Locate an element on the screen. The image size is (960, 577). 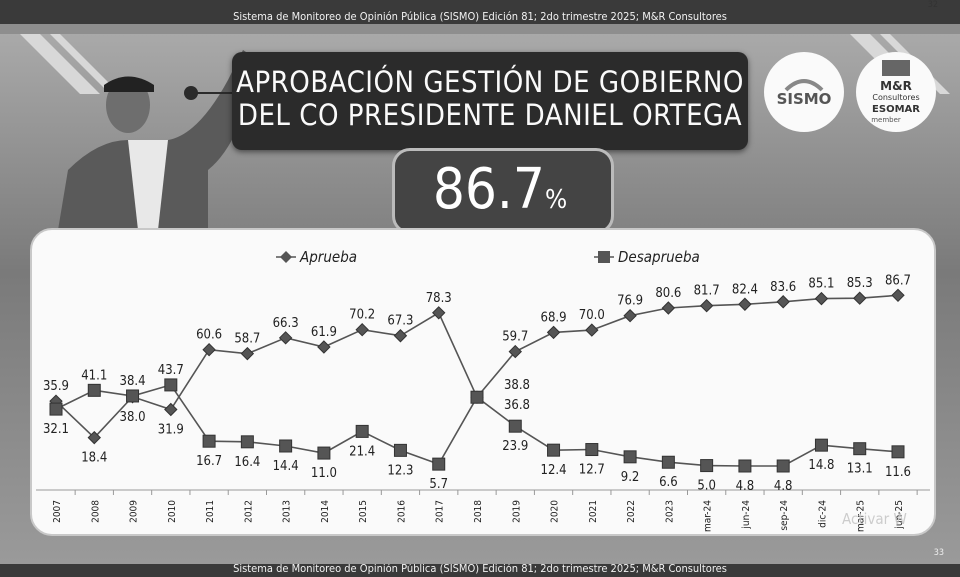
data-label-desaprueba: 32.1 is located at coordinates (56, 429).